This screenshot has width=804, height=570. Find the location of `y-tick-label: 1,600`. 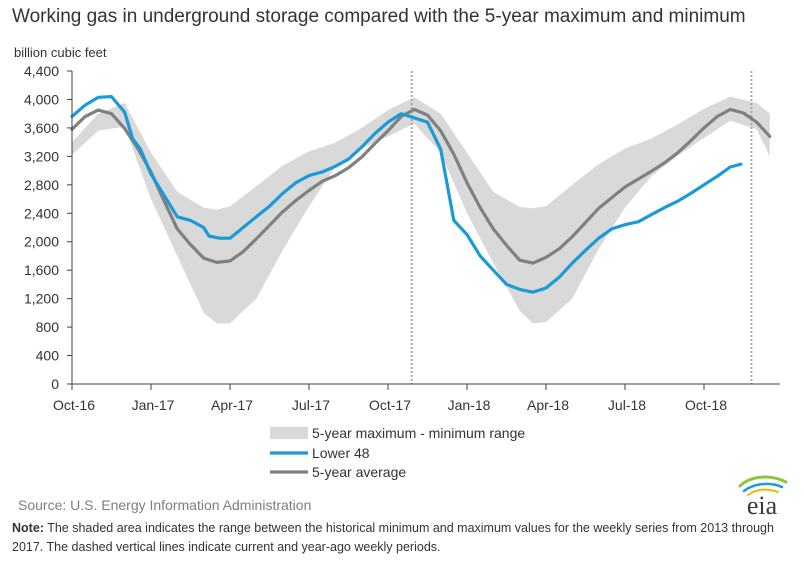

y-tick-label: 1,600 is located at coordinates (41, 270).